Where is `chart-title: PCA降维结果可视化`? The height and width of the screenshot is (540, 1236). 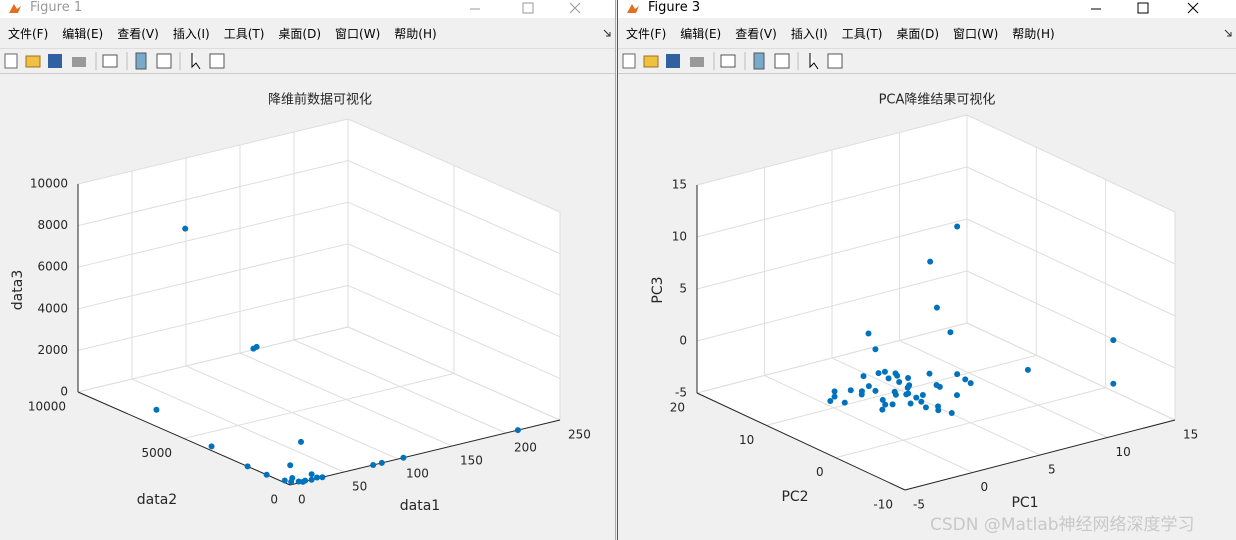
chart-title: PCA降维结果可视化 is located at coordinates (937, 100).